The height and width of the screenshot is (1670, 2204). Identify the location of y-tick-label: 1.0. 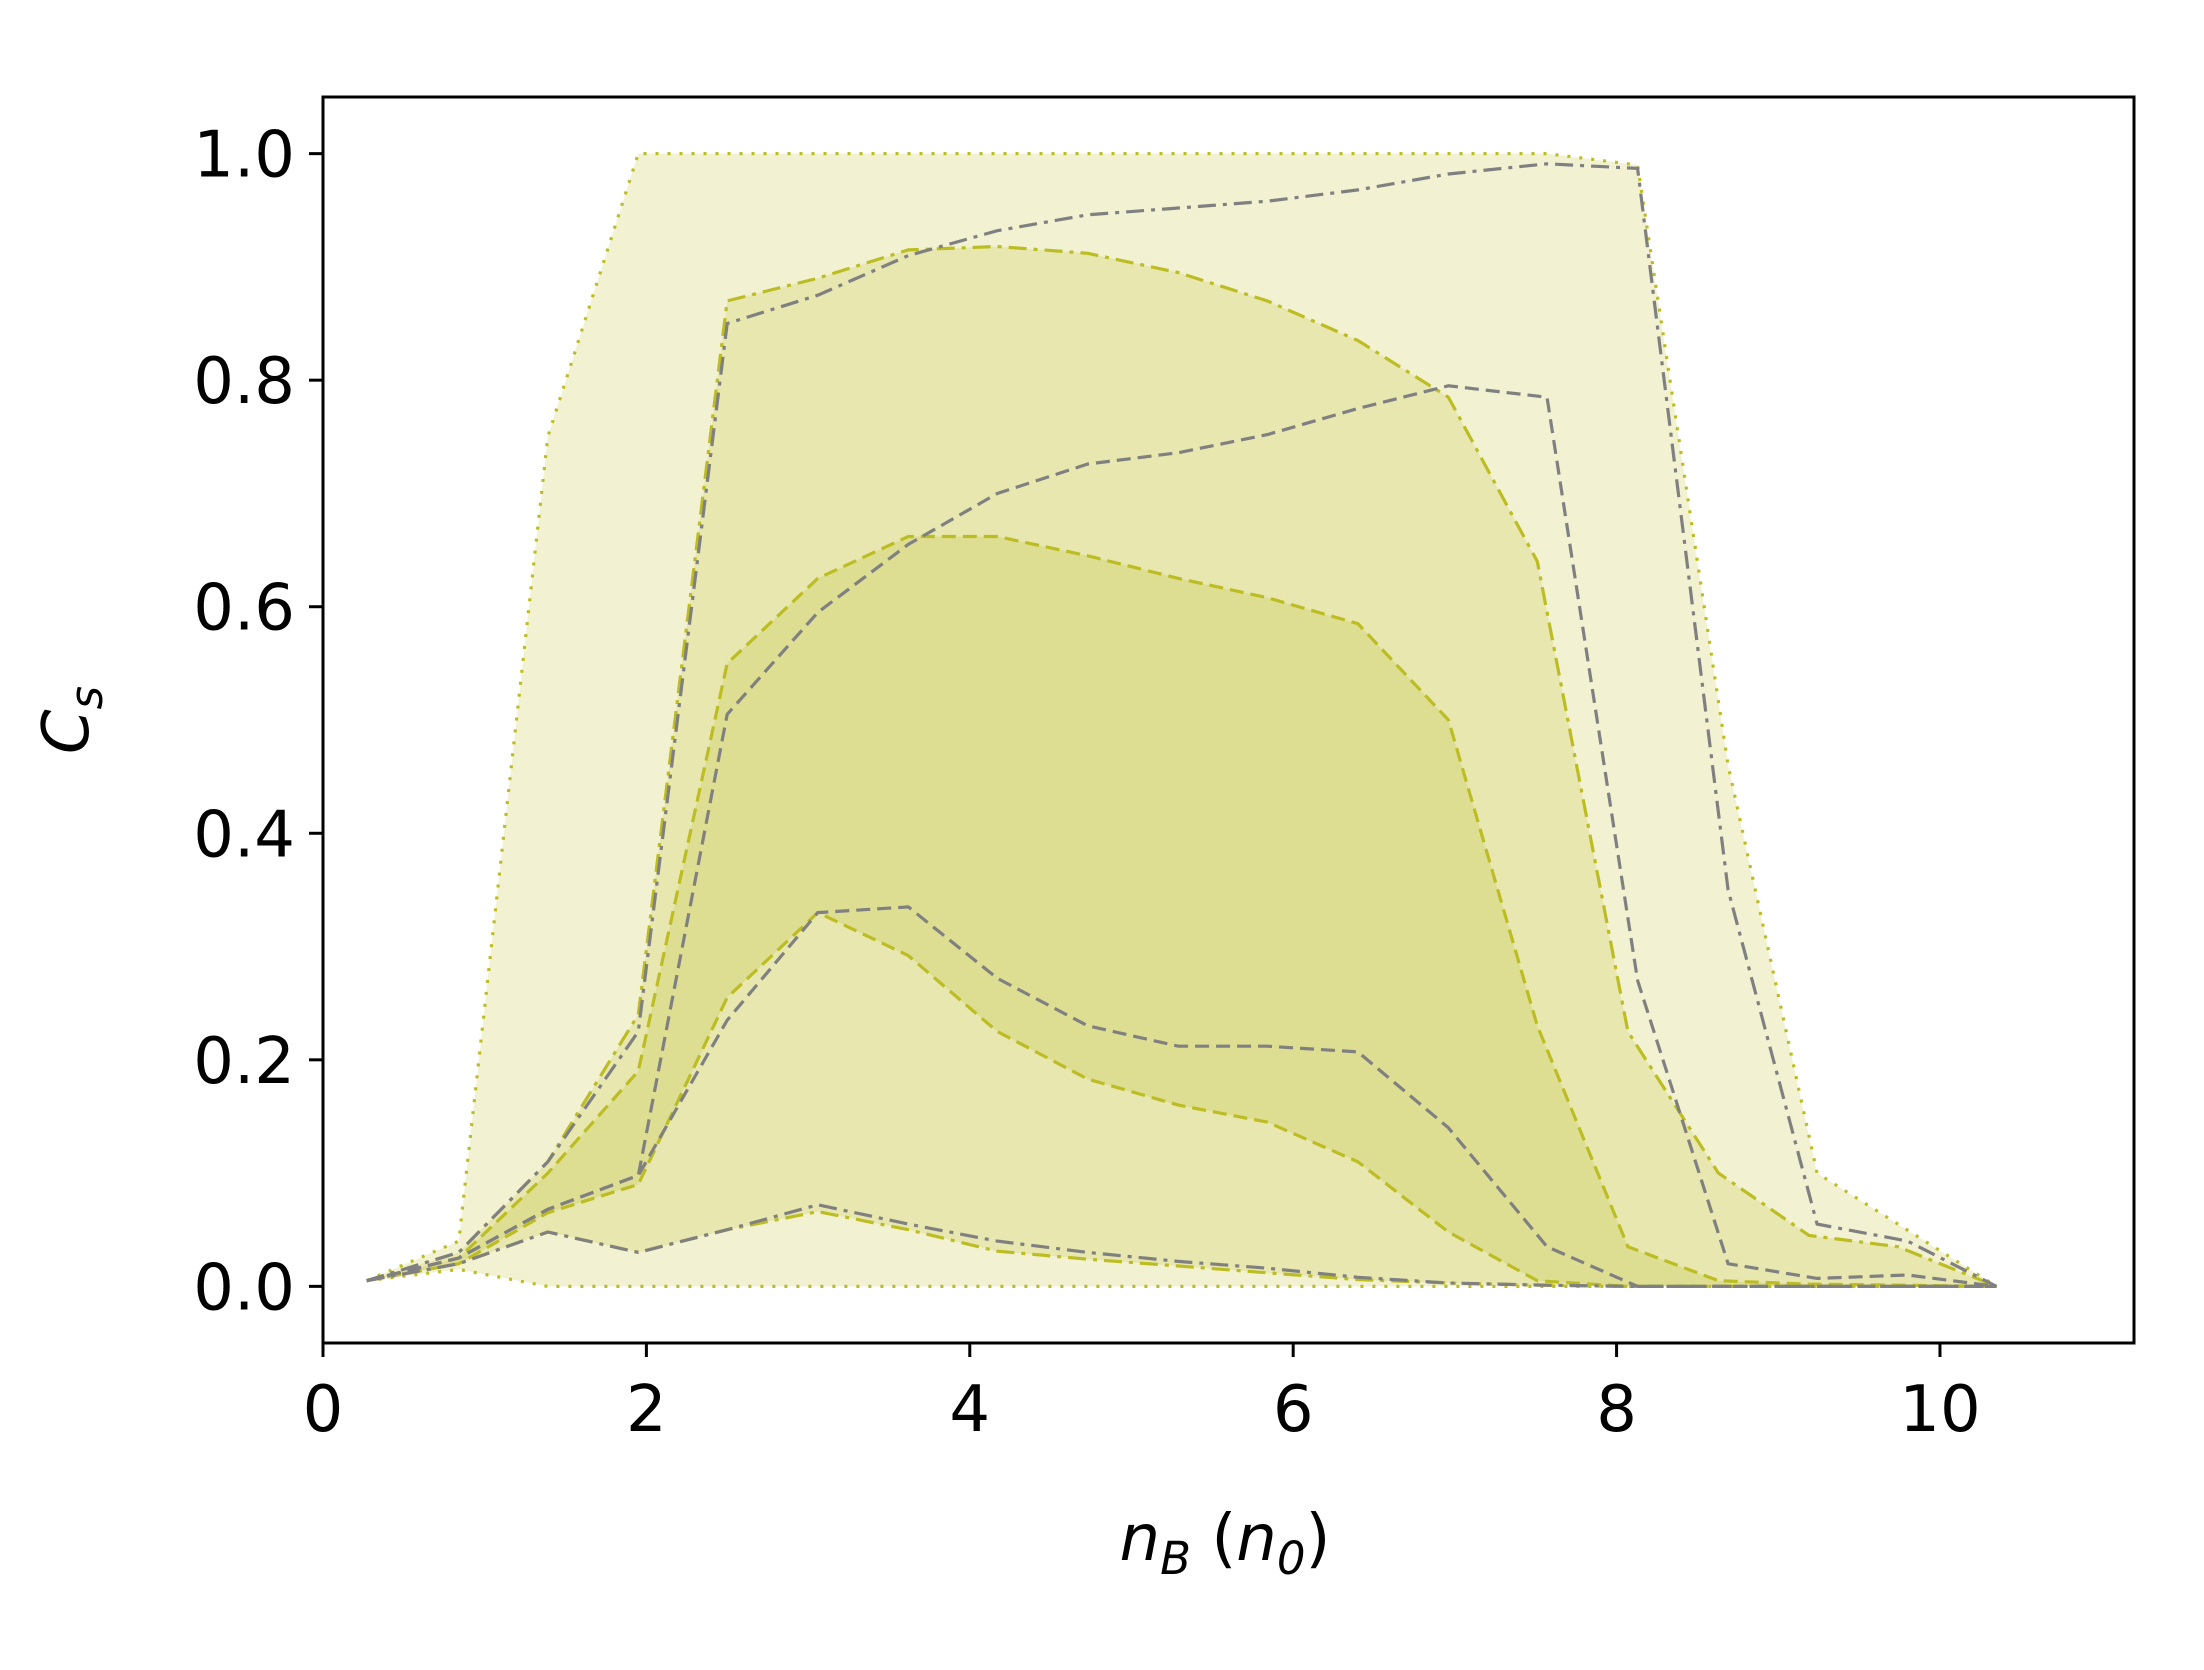
(244, 156).